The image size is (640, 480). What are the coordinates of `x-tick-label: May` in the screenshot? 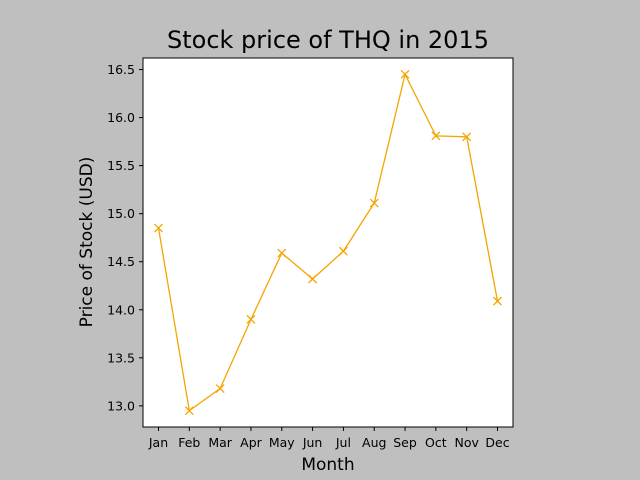 It's located at (282, 442).